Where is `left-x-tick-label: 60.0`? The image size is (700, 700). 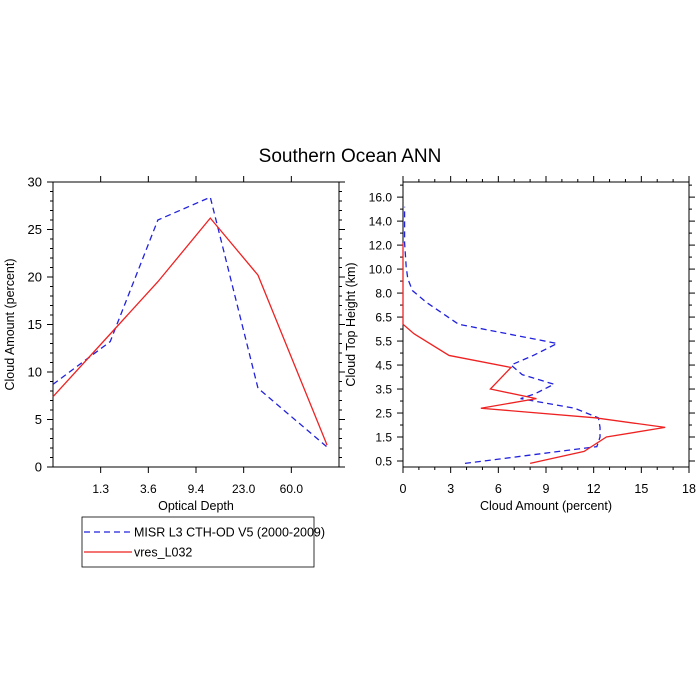 left-x-tick-label: 60.0 is located at coordinates (292, 489).